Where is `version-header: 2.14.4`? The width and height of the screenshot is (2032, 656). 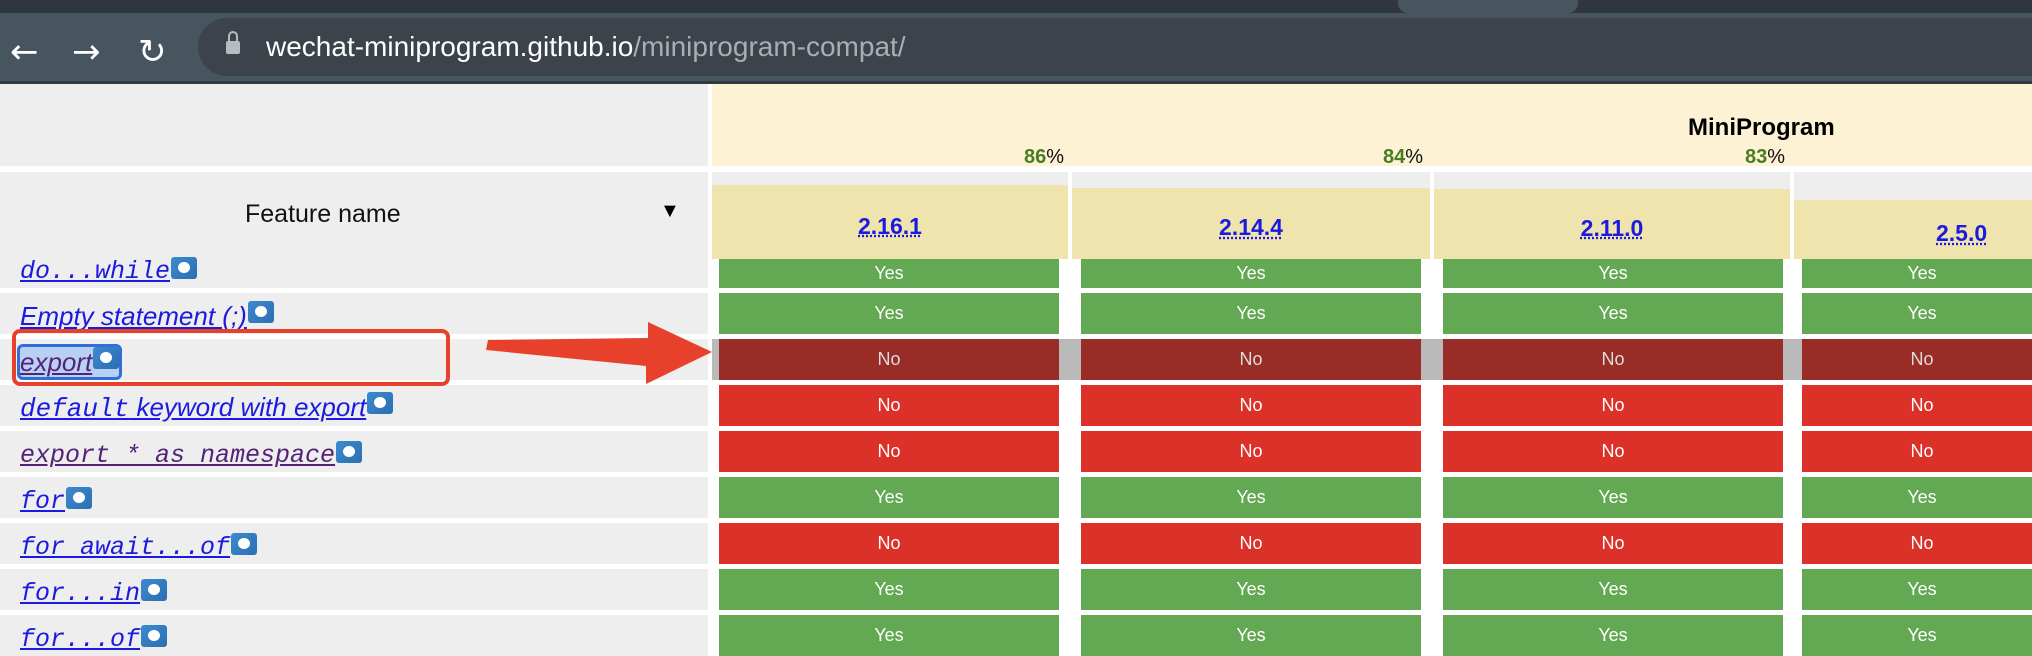
version-header: 2.14.4 is located at coordinates (1251, 215).